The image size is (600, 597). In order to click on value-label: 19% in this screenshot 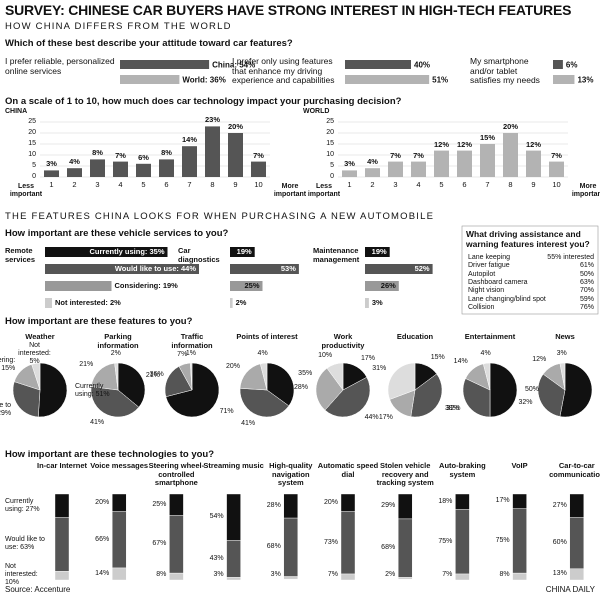, I will do `click(379, 251)`.